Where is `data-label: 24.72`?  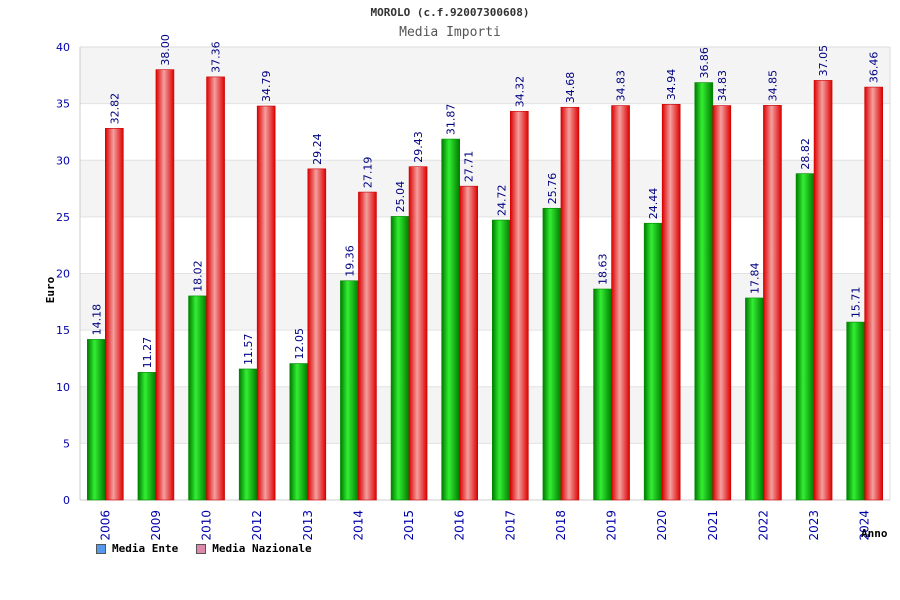
data-label: 24.72 is located at coordinates (501, 201).